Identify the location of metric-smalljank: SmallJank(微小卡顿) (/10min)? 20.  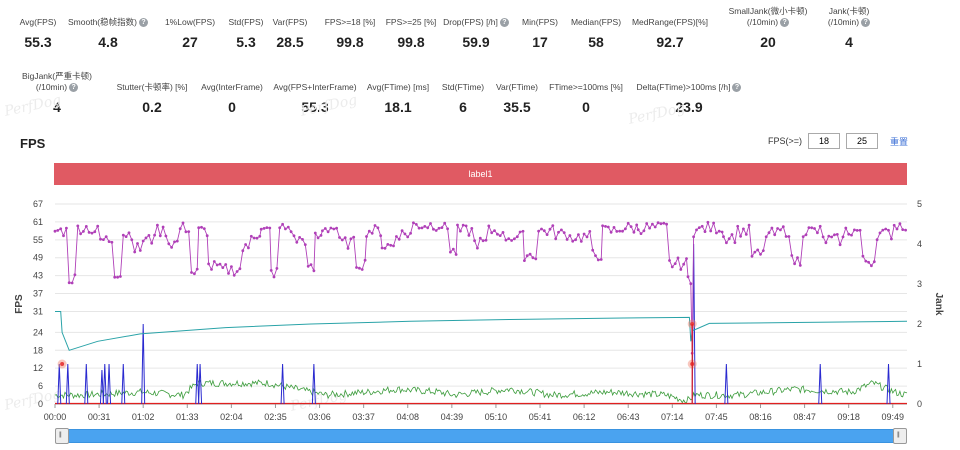
(768, 28).